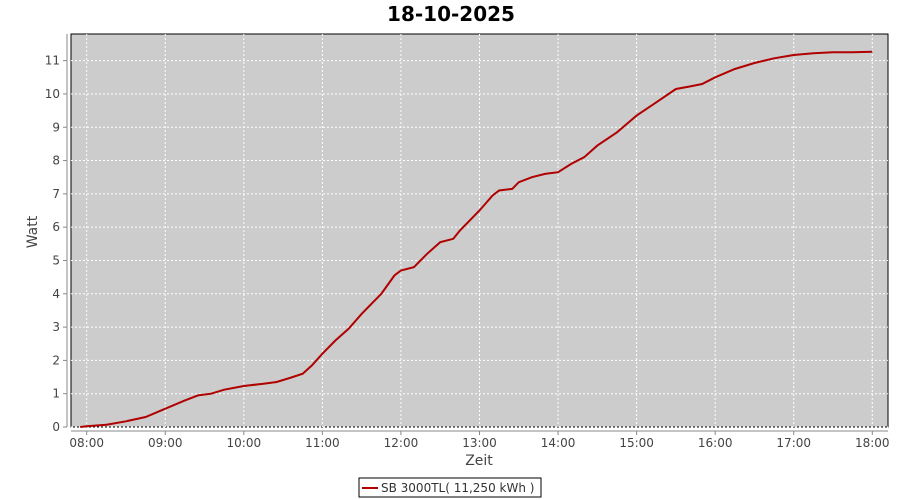  Describe the element at coordinates (457, 488) in the screenshot. I see `legend-label: SB 3000TL( 11,250 kWh )` at that location.